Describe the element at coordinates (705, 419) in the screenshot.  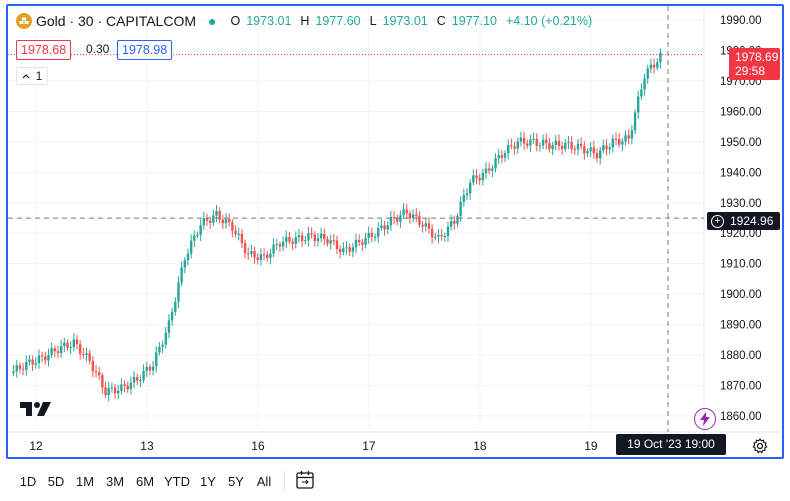
I see `alert-lightning-icon` at that location.